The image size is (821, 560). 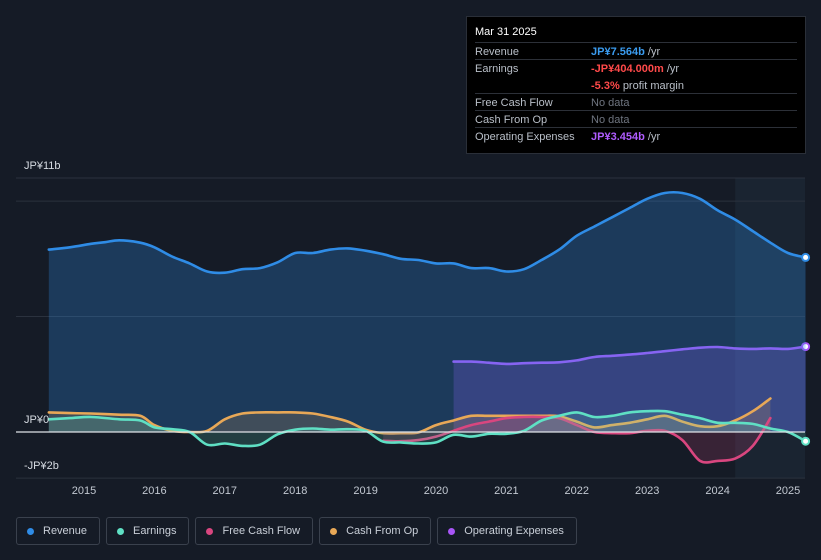 I want to click on x-tick-label-2015: 2015, so click(x=84, y=491).